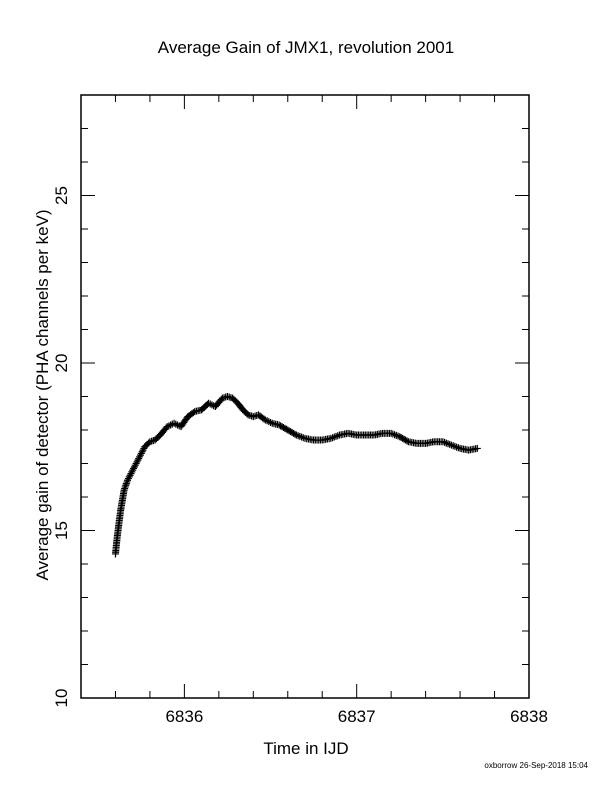  What do you see at coordinates (61, 698) in the screenshot?
I see `y-tick-label: 10` at bounding box center [61, 698].